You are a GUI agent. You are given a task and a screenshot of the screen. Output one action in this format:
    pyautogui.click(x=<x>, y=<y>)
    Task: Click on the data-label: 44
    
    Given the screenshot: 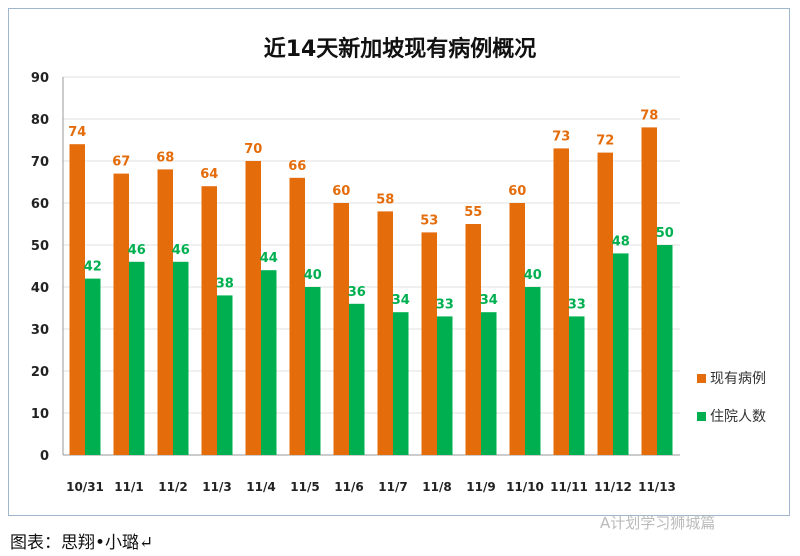 What is the action you would take?
    pyautogui.click(x=269, y=258)
    